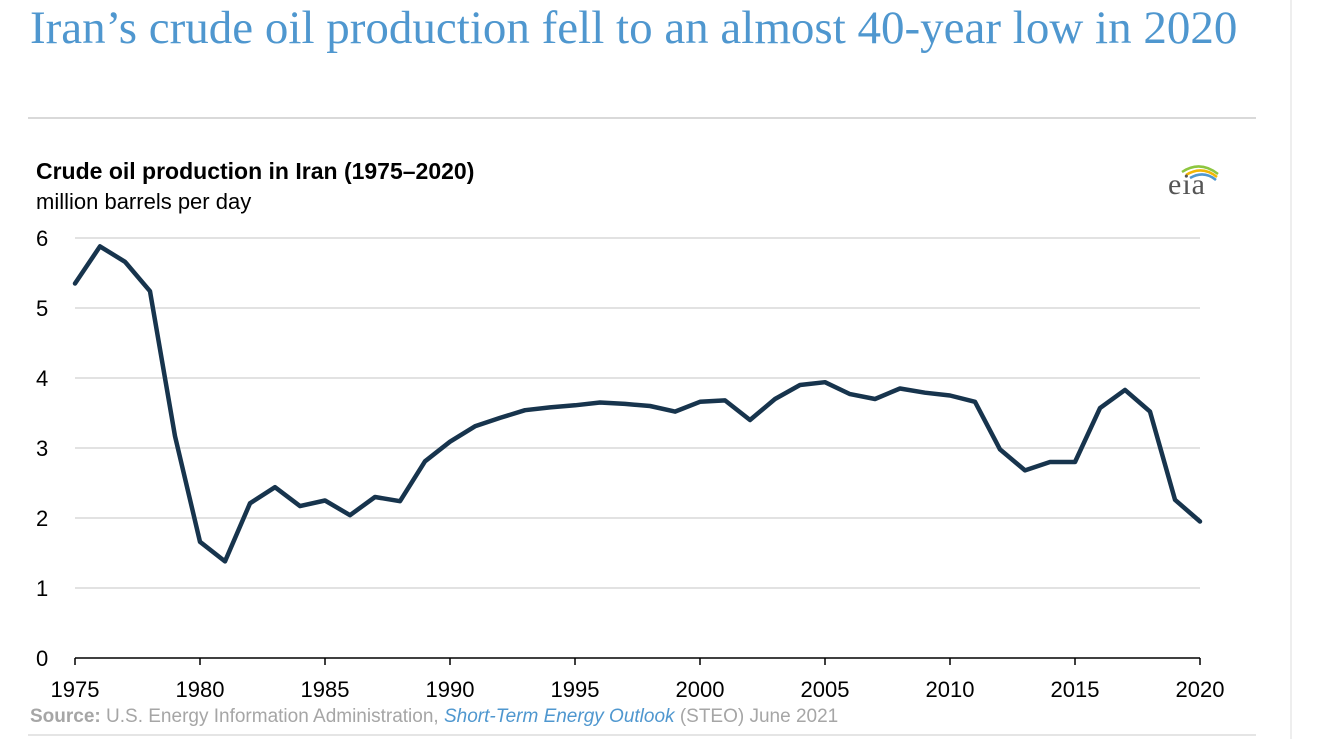 This screenshot has height=739, width=1326. Describe the element at coordinates (575, 689) in the screenshot. I see `x-tick-label: 1995` at that location.